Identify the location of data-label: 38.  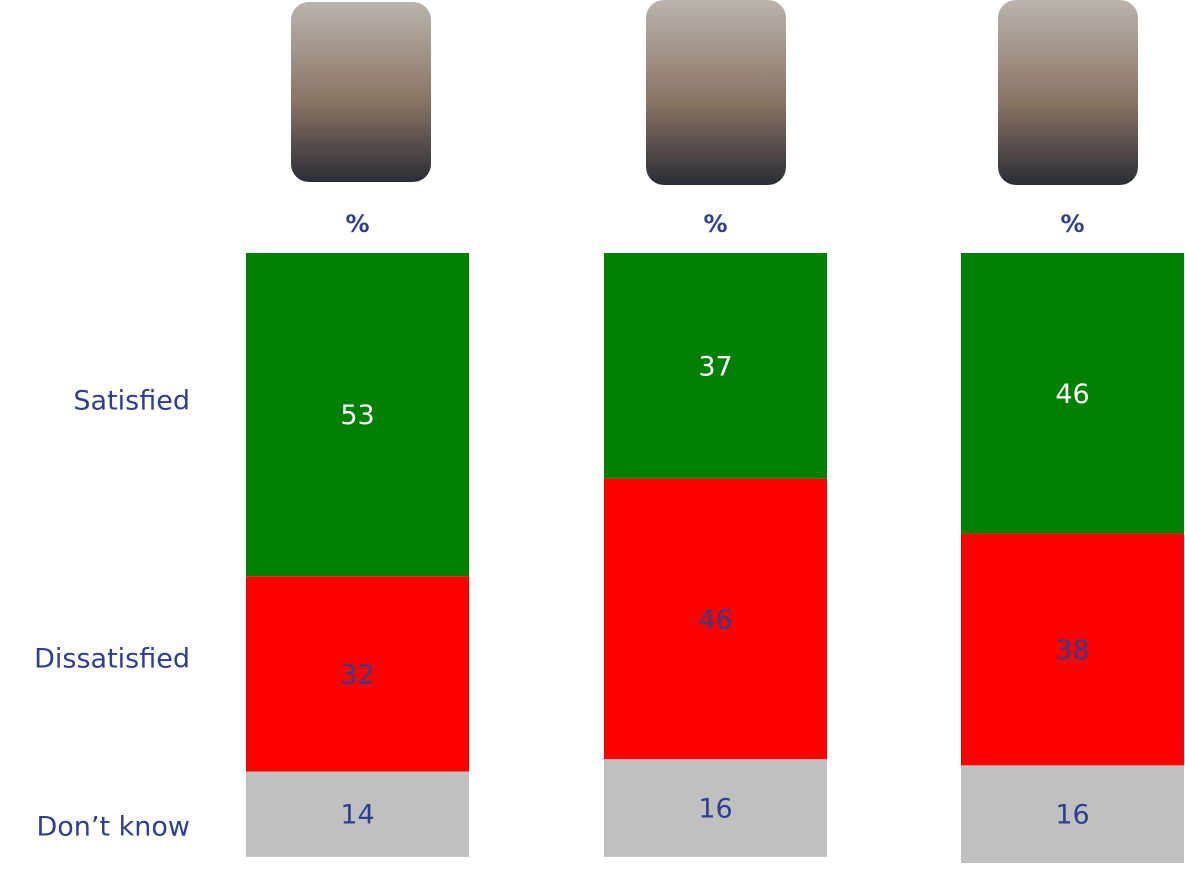
(1072, 650).